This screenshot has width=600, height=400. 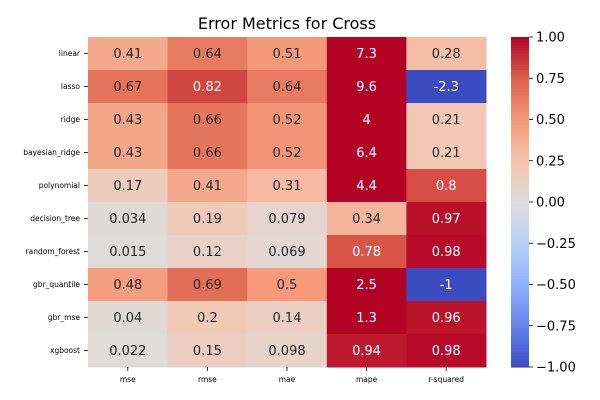 What do you see at coordinates (446, 318) in the screenshot?
I see `cell-value-label: 0.96` at bounding box center [446, 318].